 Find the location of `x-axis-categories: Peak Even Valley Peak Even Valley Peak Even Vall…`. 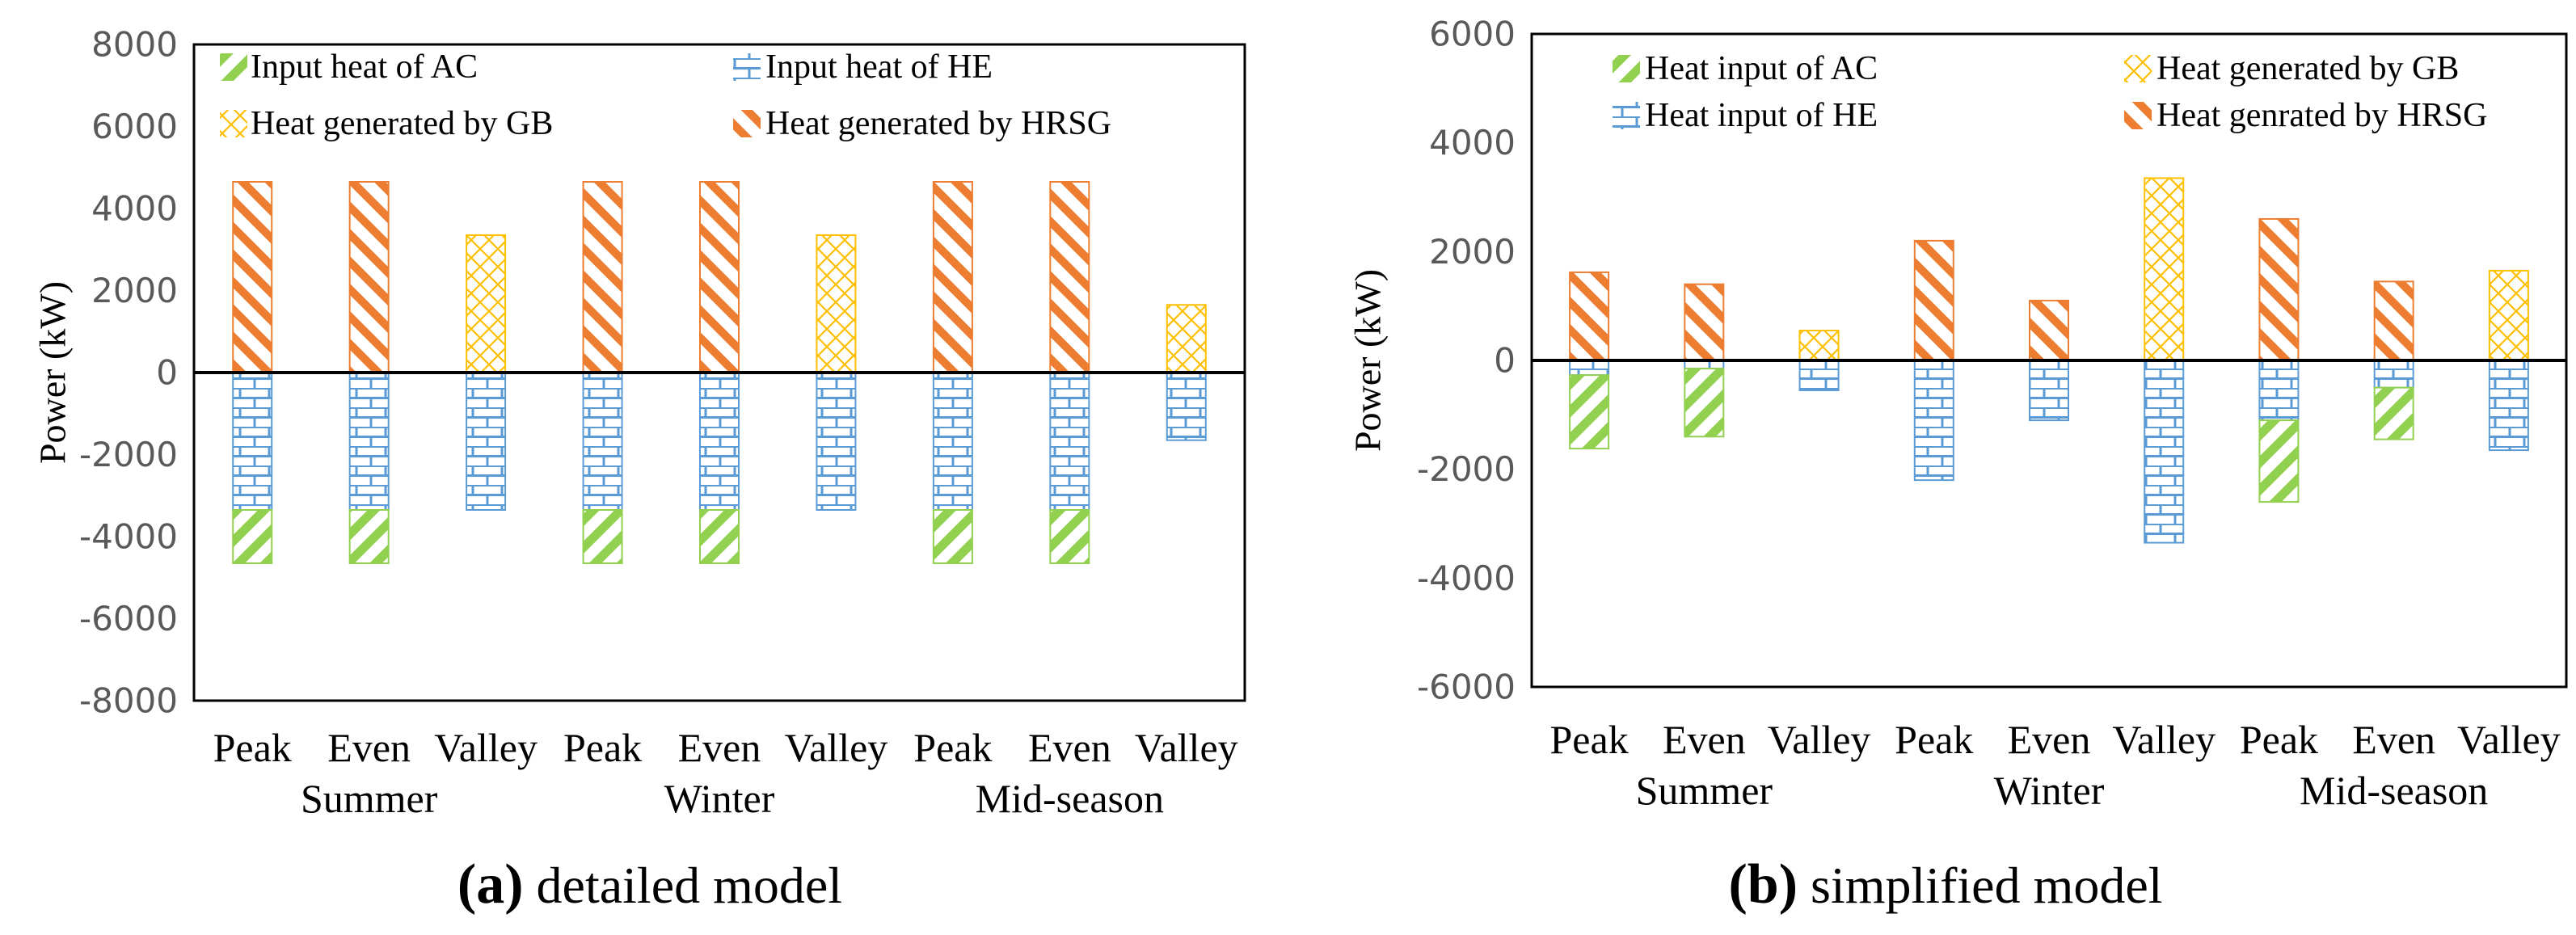

x-axis-categories: Peak Even Valley Peak Even Valley Peak Even Vall… is located at coordinates (725, 748).